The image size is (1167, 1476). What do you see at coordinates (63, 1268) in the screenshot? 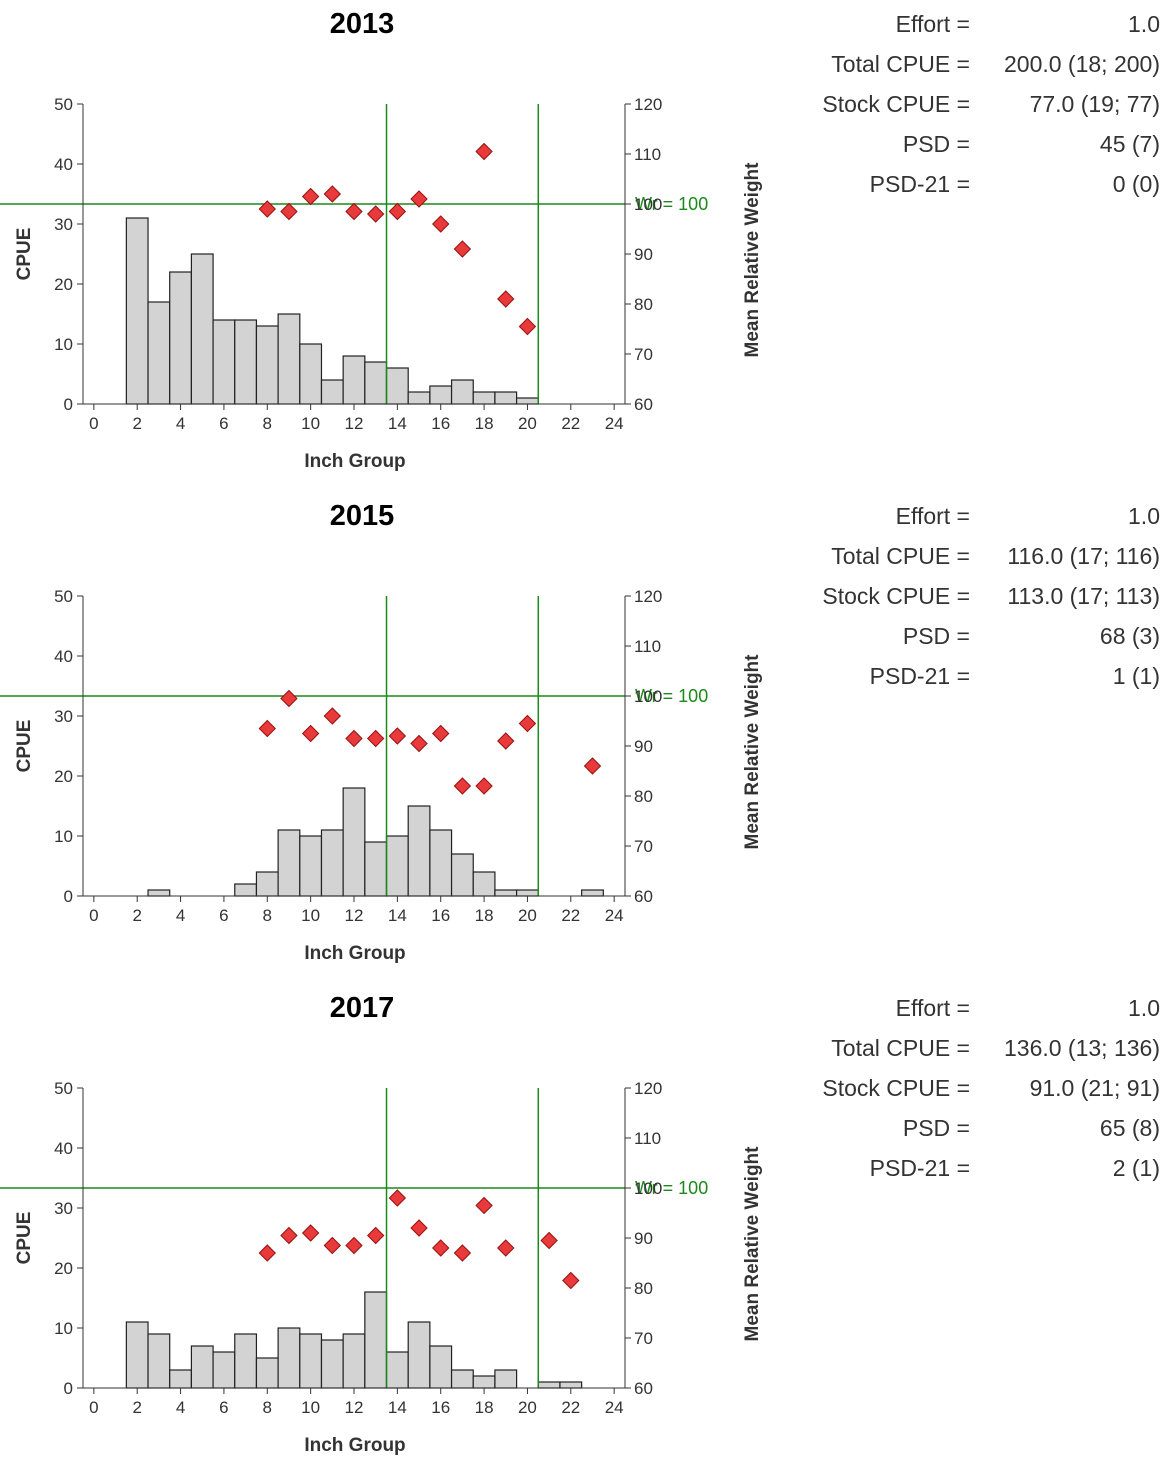
I see `y-tick-label: 20` at bounding box center [63, 1268].